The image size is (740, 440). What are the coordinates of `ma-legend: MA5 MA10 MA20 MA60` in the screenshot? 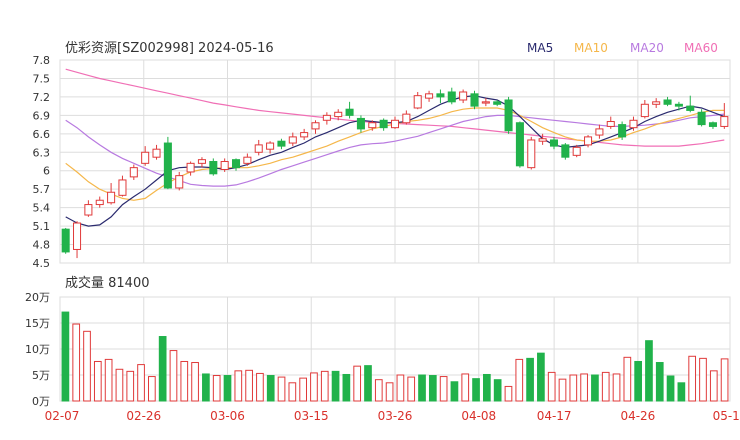 It's located at (622, 48).